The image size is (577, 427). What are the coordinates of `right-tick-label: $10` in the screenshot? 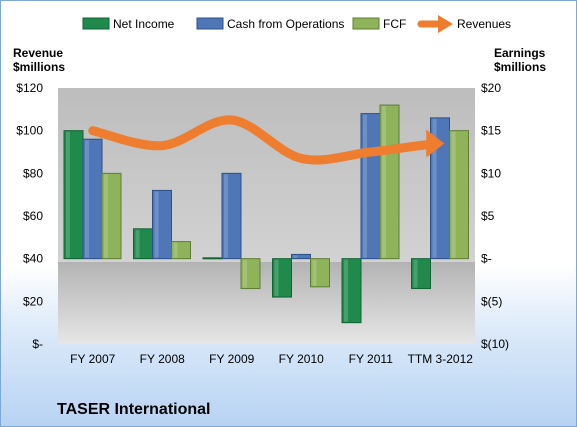 It's located at (491, 173).